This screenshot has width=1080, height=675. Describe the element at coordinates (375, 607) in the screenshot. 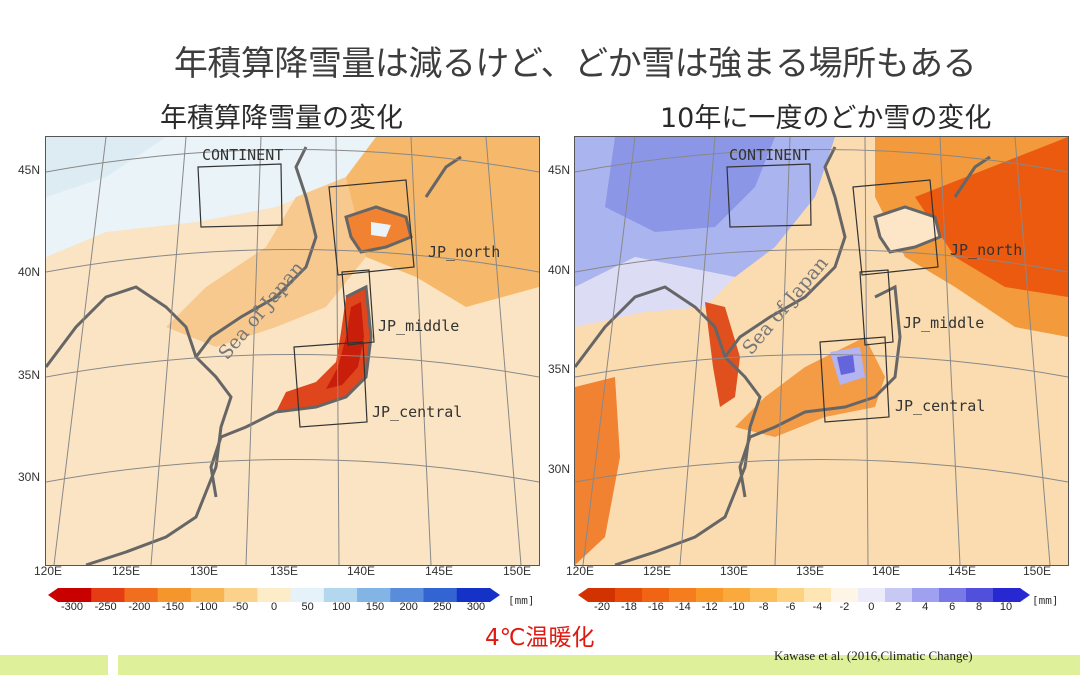

I see `colorbar-tick-label: 150` at that location.